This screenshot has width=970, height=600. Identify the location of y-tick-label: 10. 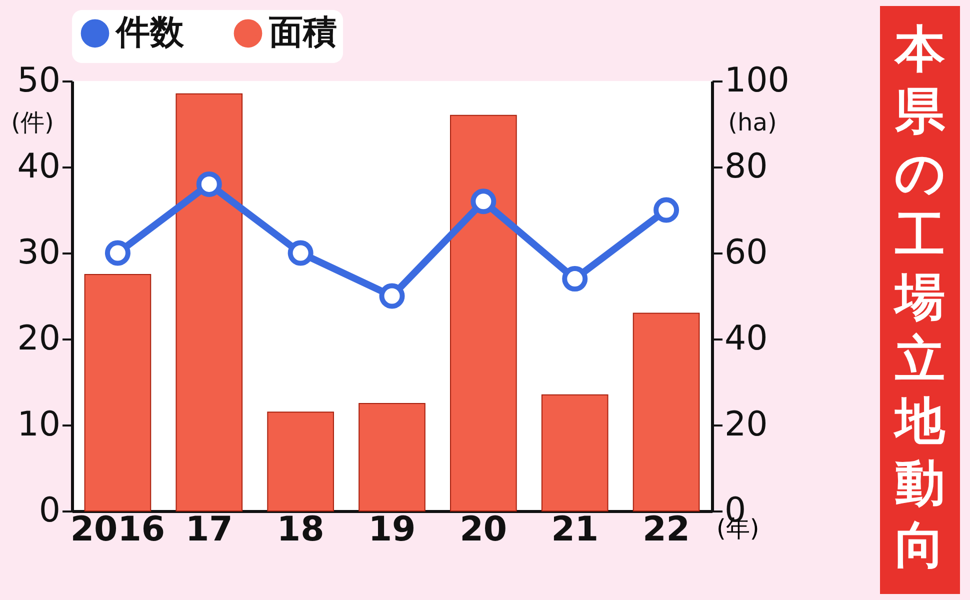
(38, 424).